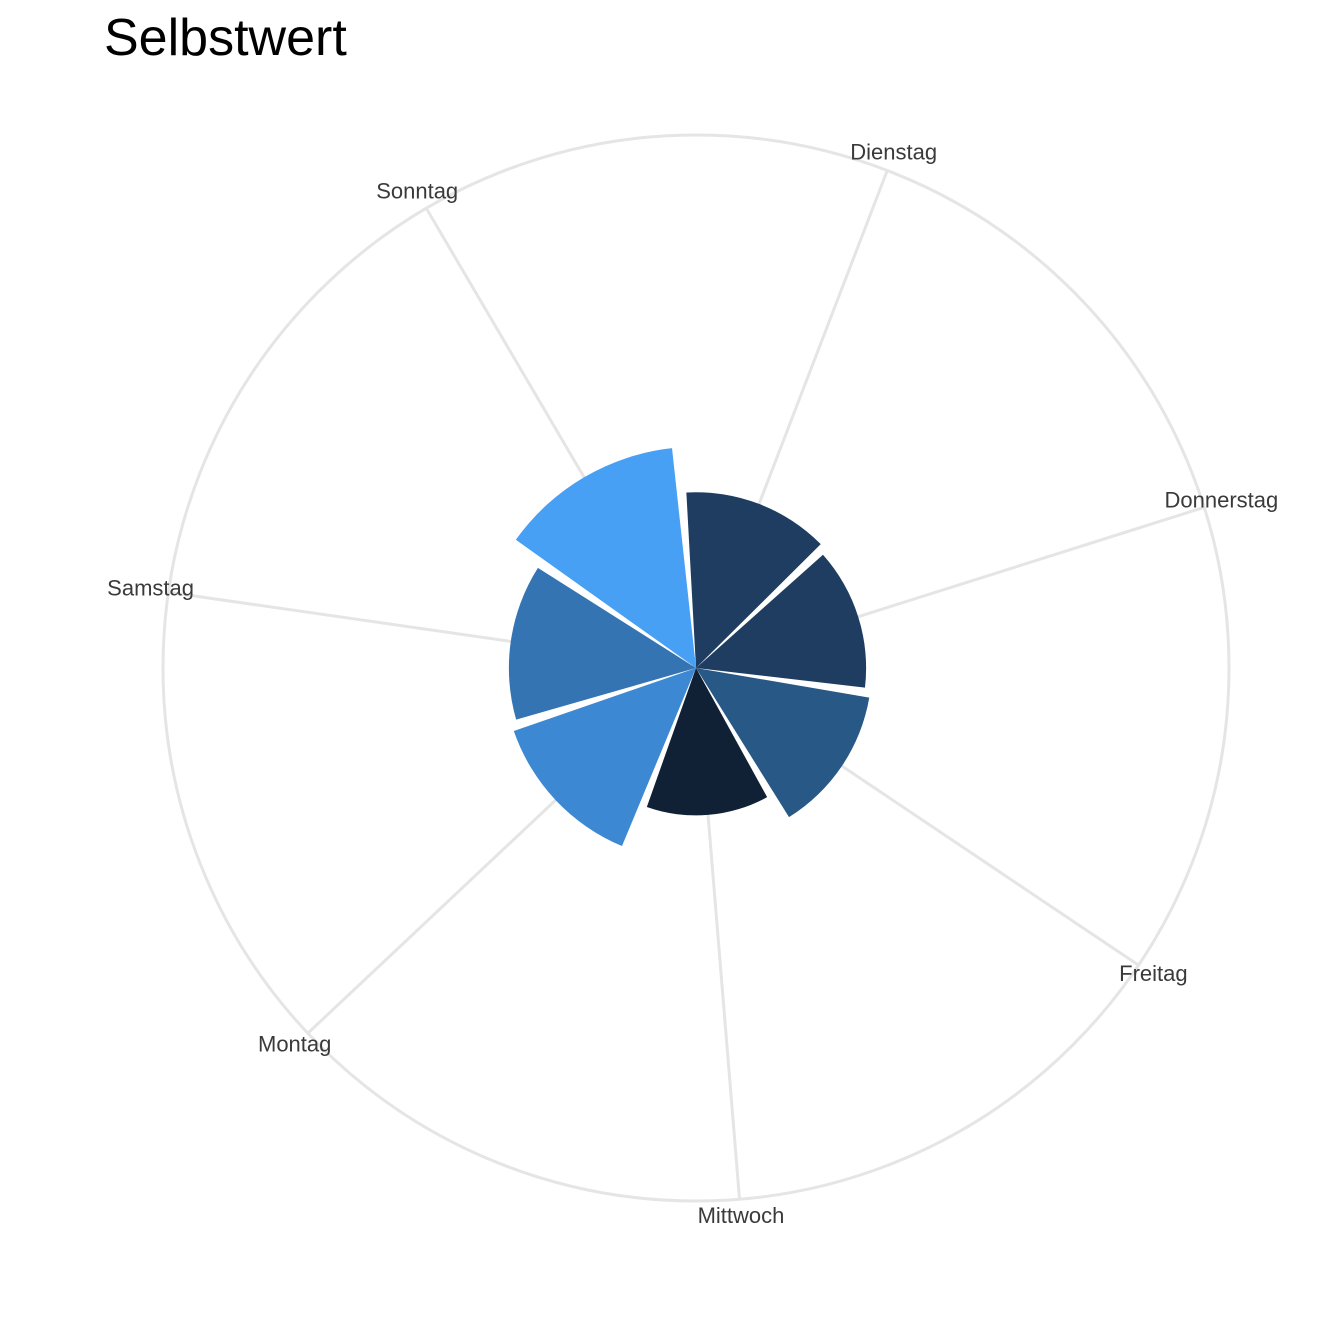 The image size is (1344, 1344). What do you see at coordinates (741, 1215) in the screenshot?
I see `category-label-mittwoch: Mittwoch` at bounding box center [741, 1215].